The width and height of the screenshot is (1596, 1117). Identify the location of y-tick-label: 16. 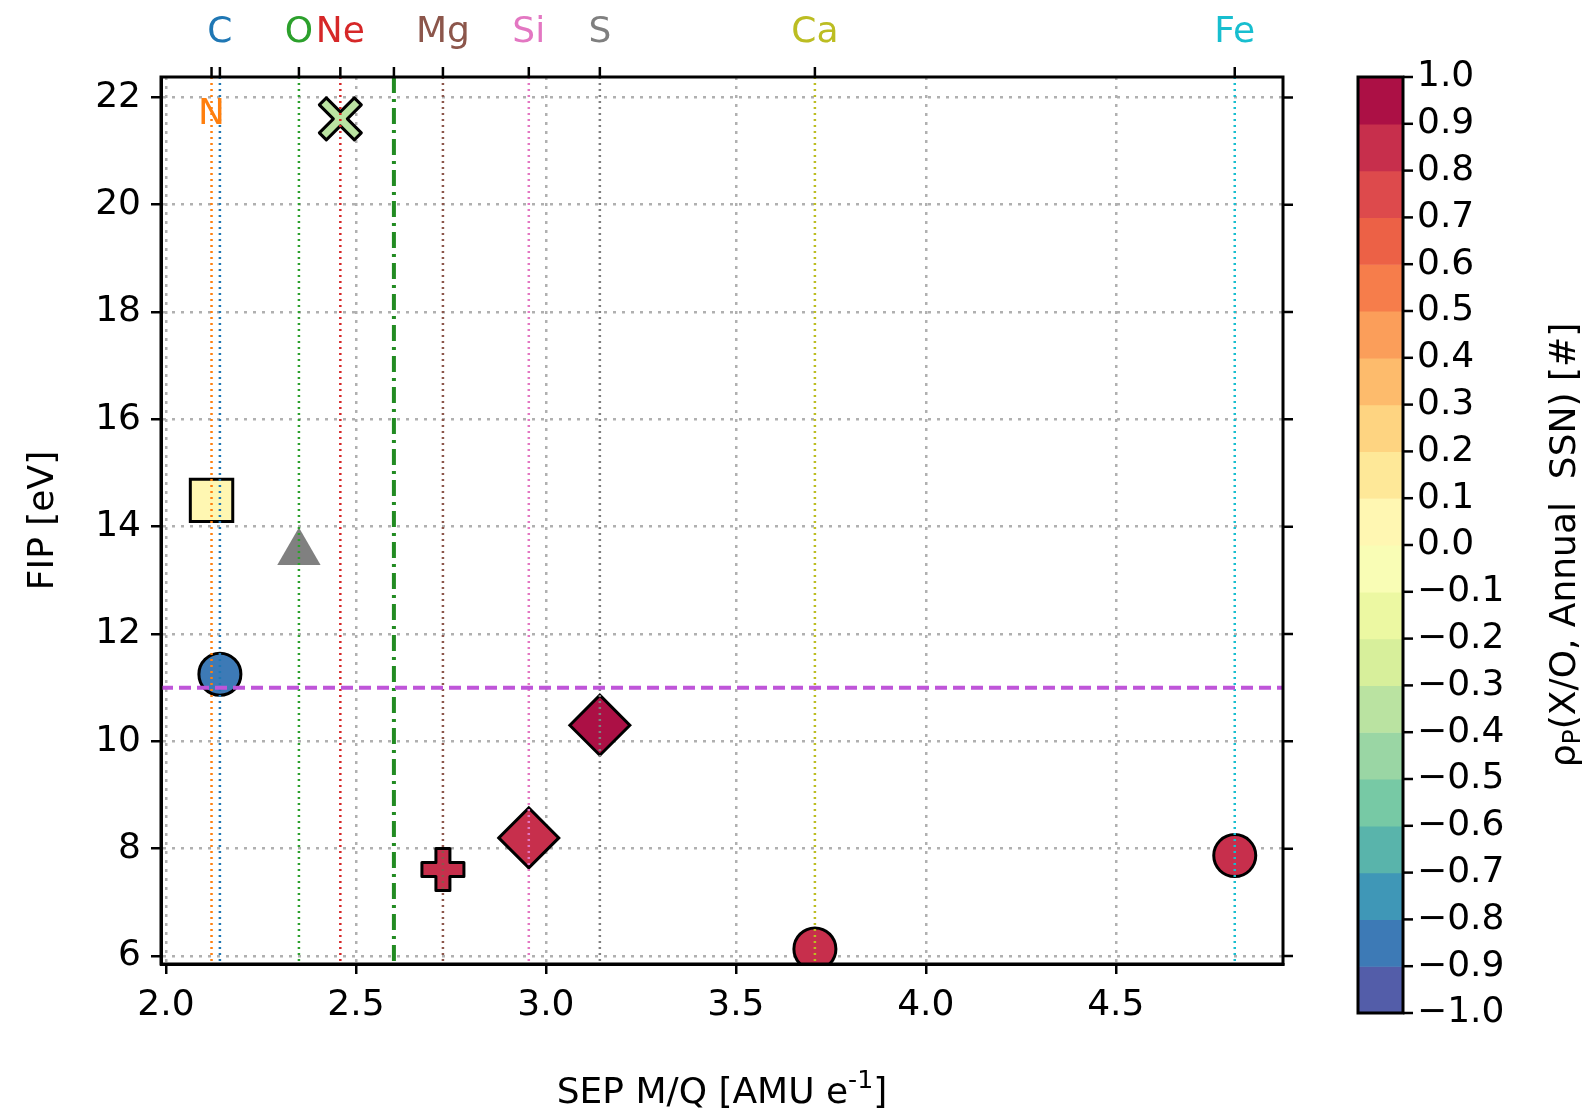
(118, 416).